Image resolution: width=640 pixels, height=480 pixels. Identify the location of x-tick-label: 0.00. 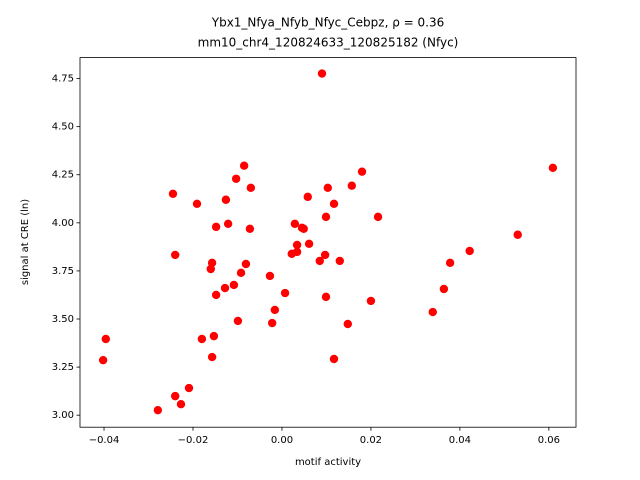
(282, 440).